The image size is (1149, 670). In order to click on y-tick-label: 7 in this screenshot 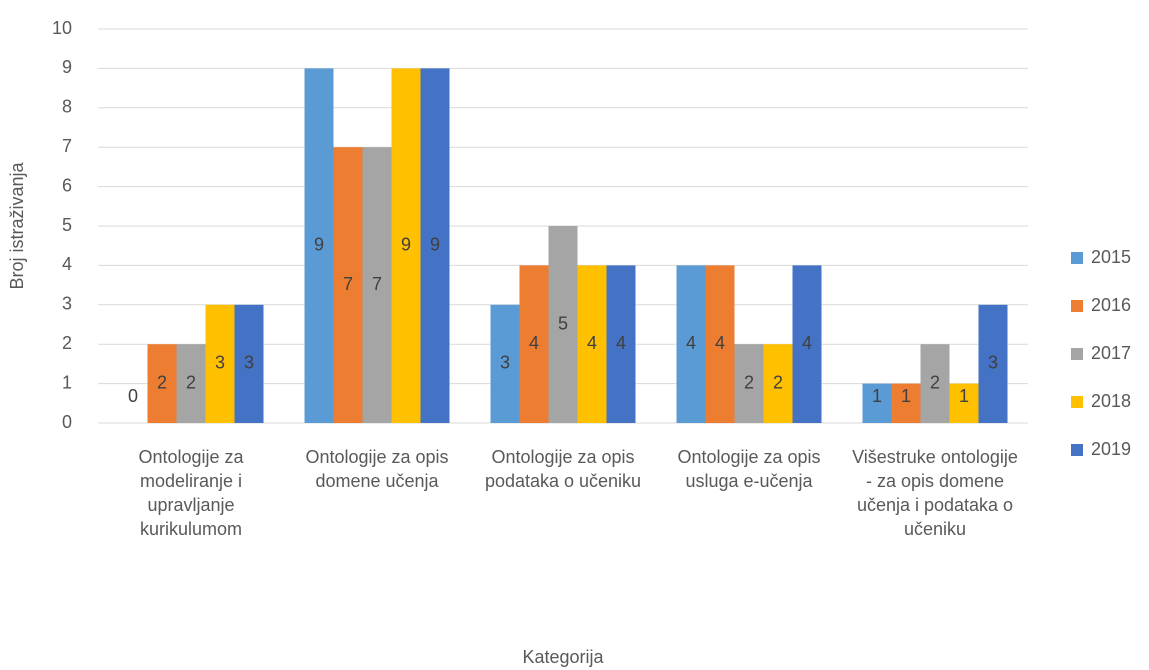, I will do `click(67, 146)`.